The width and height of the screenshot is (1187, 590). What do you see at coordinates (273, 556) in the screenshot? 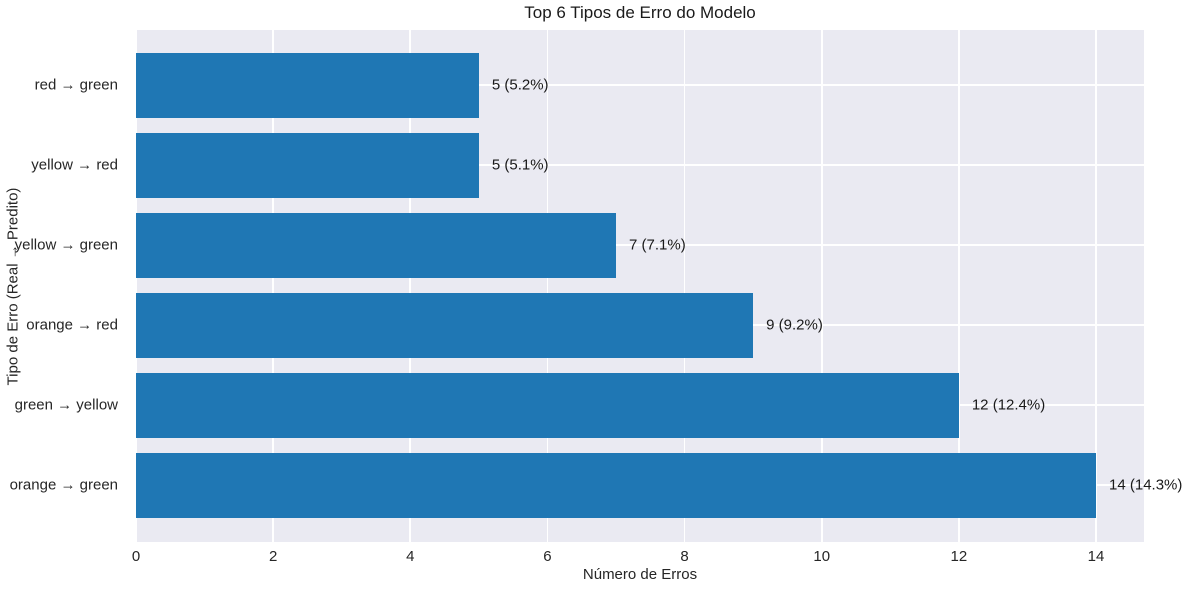
I see `x-tick-label: 2` at bounding box center [273, 556].